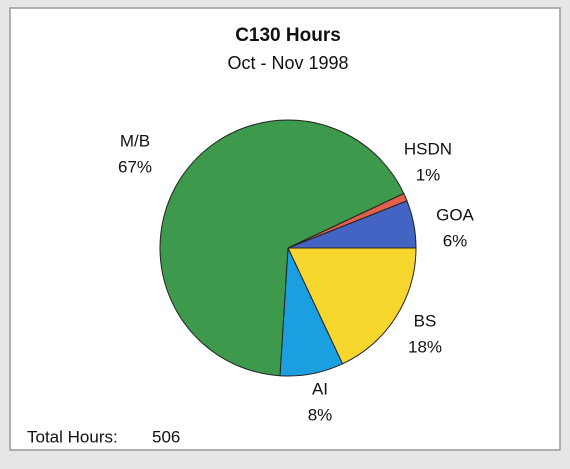  Describe the element at coordinates (320, 388) in the screenshot. I see `slice-label: AI` at that location.